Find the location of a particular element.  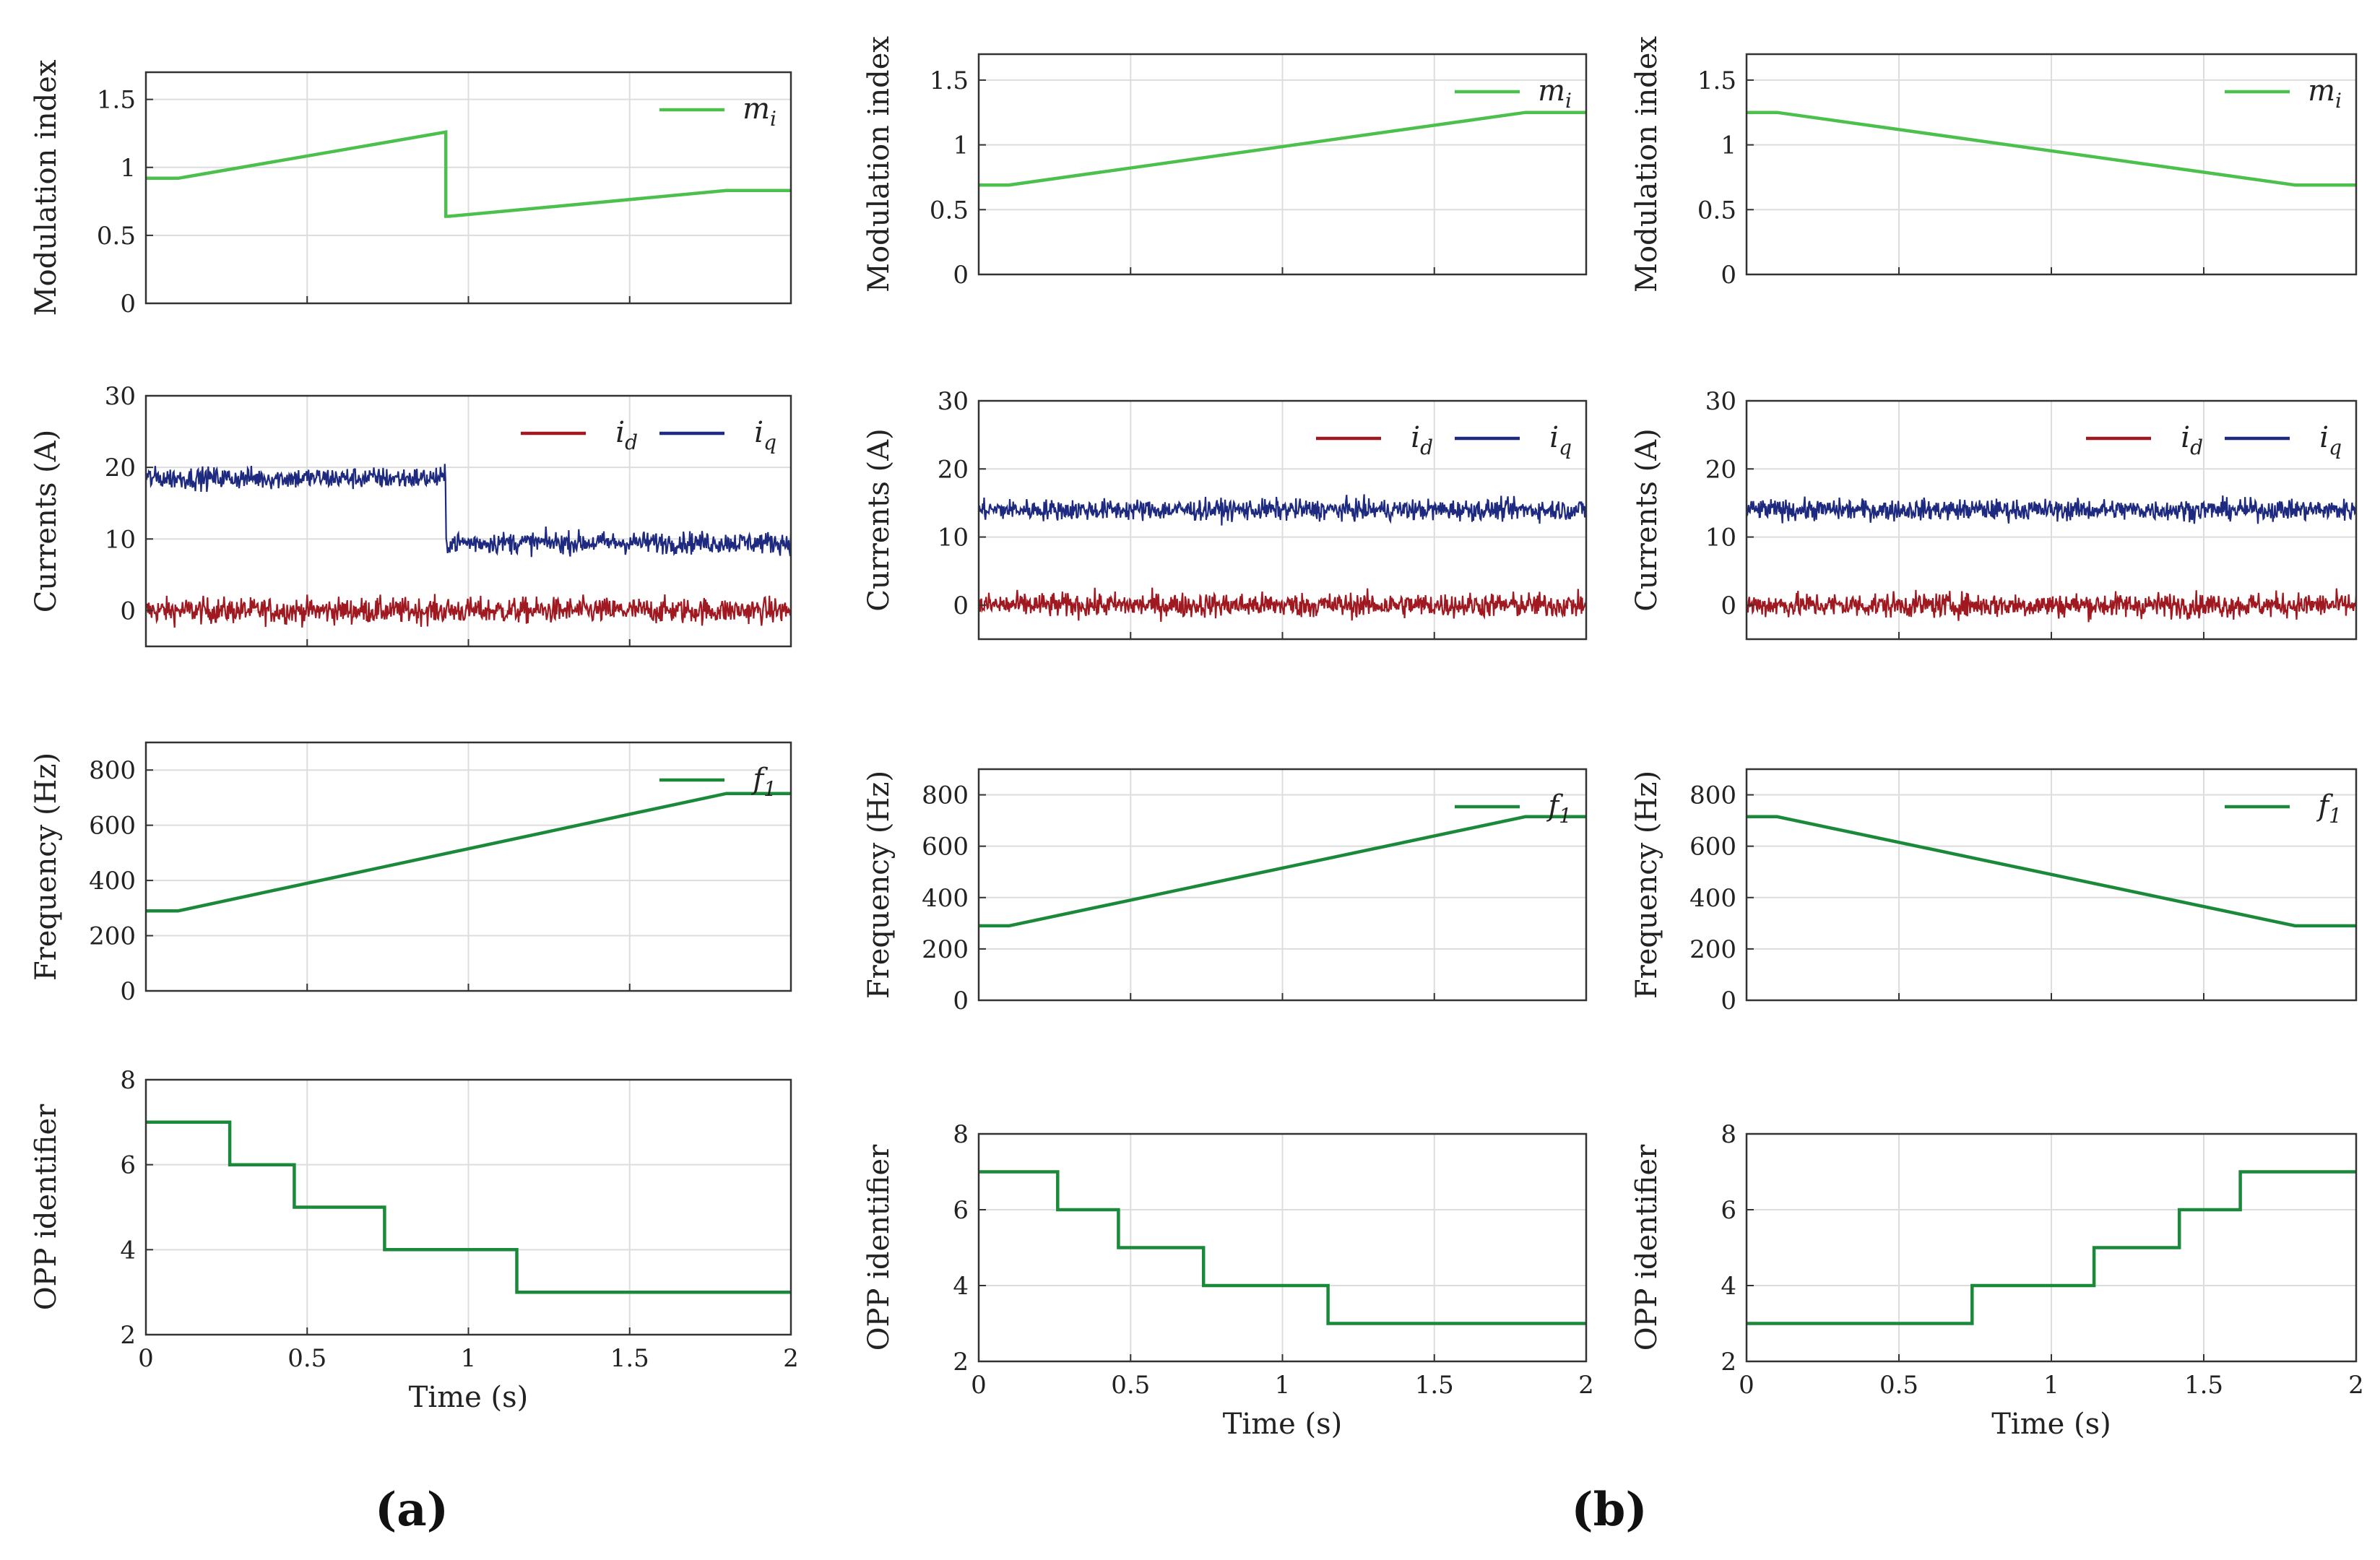

subplot-a-freq: 0 200 400 600 800 Frequency (Hz) f1 is located at coordinates (411, 873).